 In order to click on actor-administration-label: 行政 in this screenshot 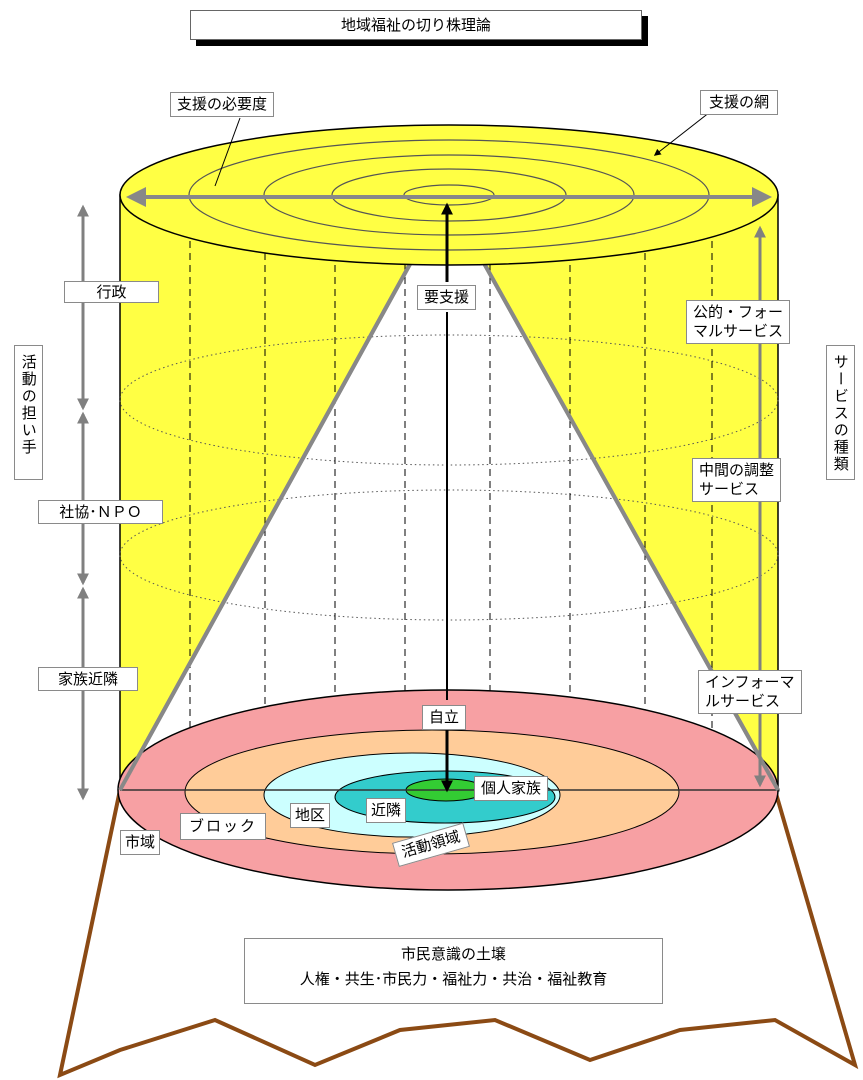, I will do `click(111, 292)`.